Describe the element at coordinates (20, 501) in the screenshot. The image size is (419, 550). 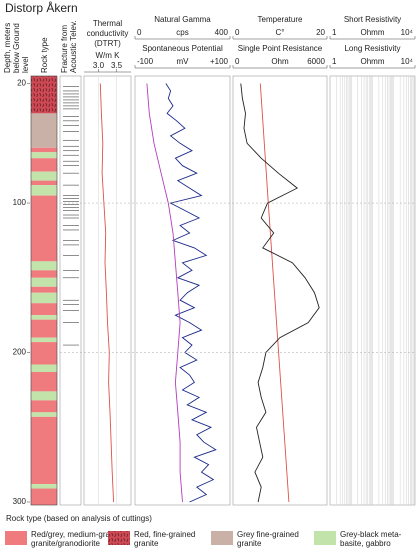
I see `y-tick-label: 300` at that location.